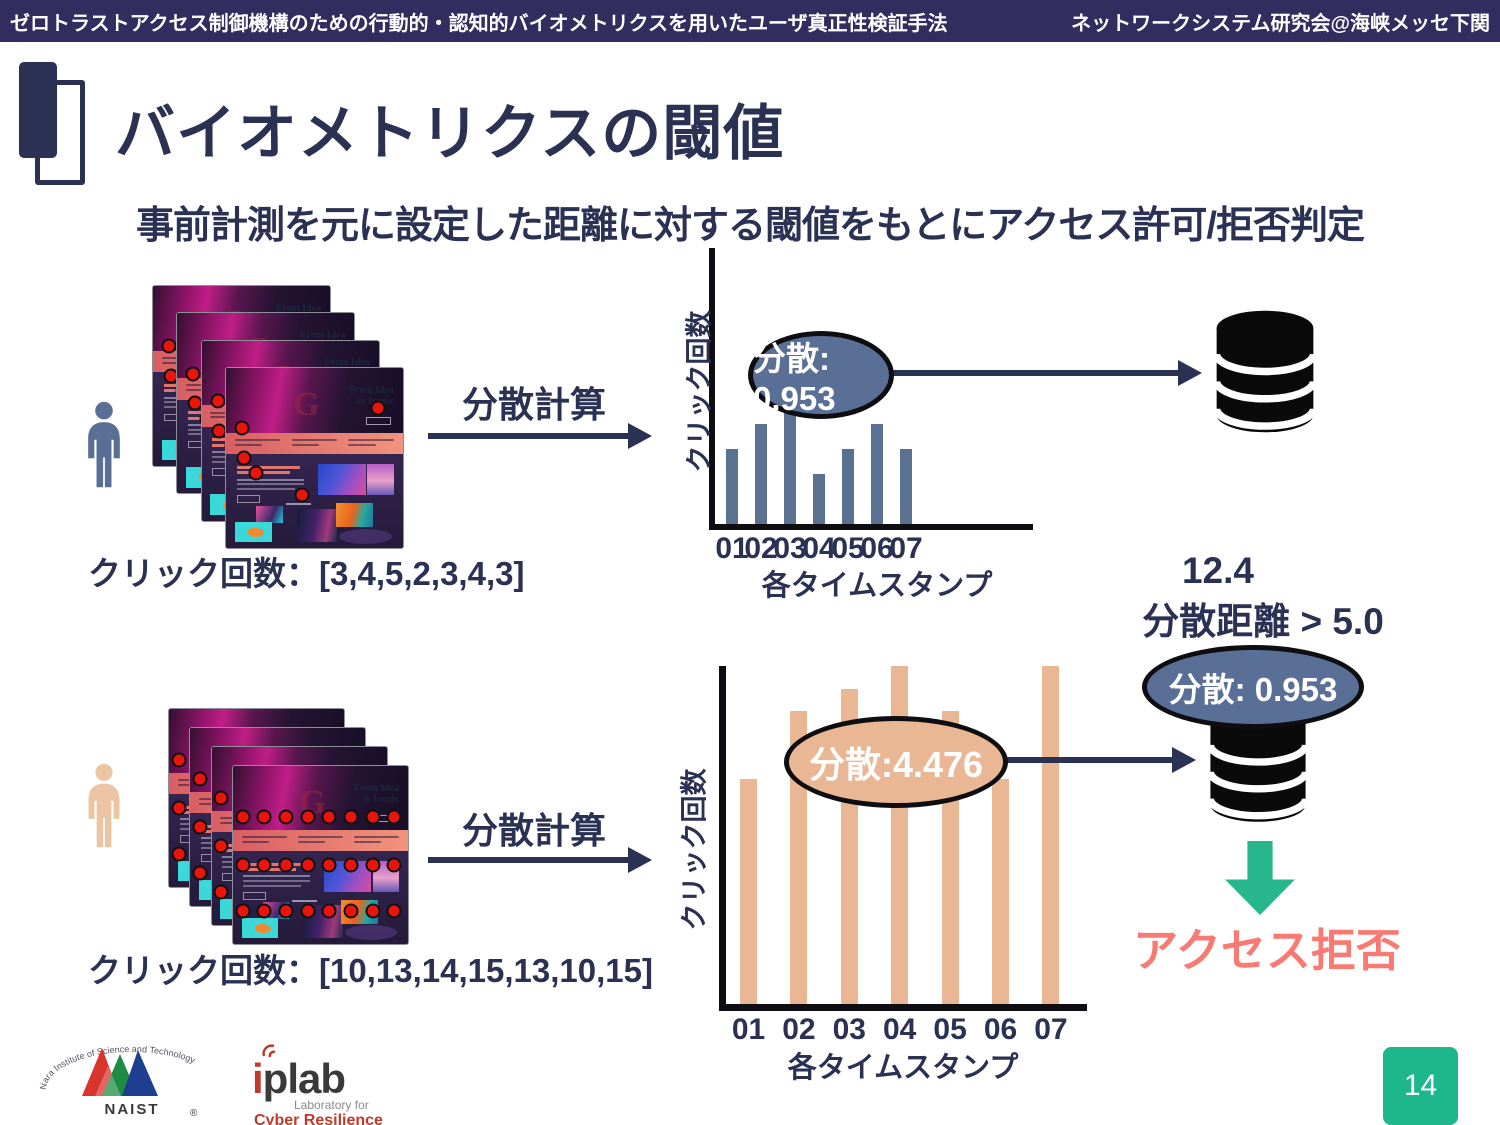  Describe the element at coordinates (1260, 878) in the screenshot. I see `down-arrow-icon` at that location.